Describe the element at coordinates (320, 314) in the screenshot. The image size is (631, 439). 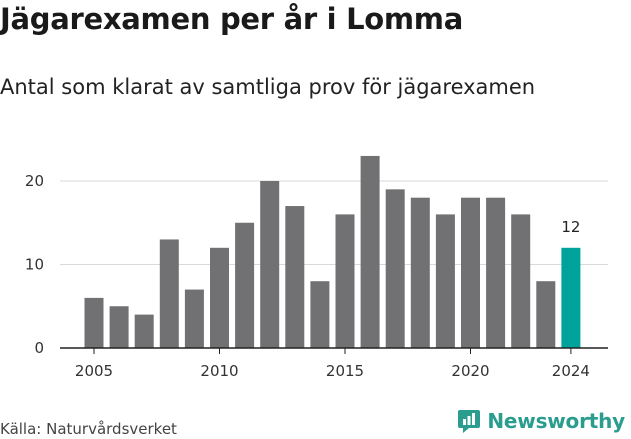
I see `bar-2014` at that location.